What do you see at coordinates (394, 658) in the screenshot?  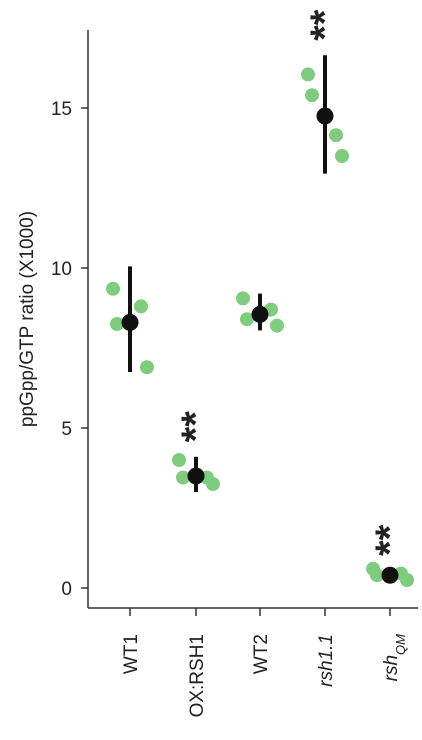 I see `x-category-label: rshQM` at bounding box center [394, 658].